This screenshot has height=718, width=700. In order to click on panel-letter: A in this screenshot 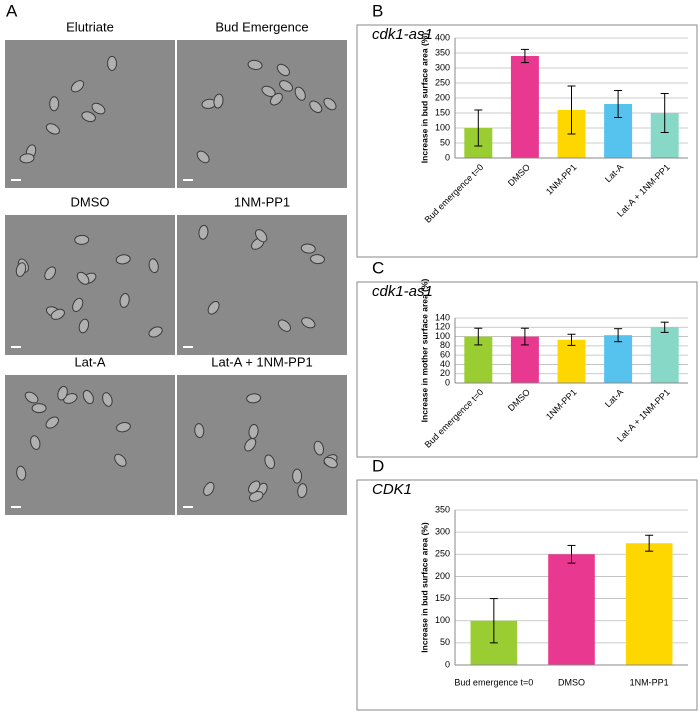, I will do `click(12, 10)`.